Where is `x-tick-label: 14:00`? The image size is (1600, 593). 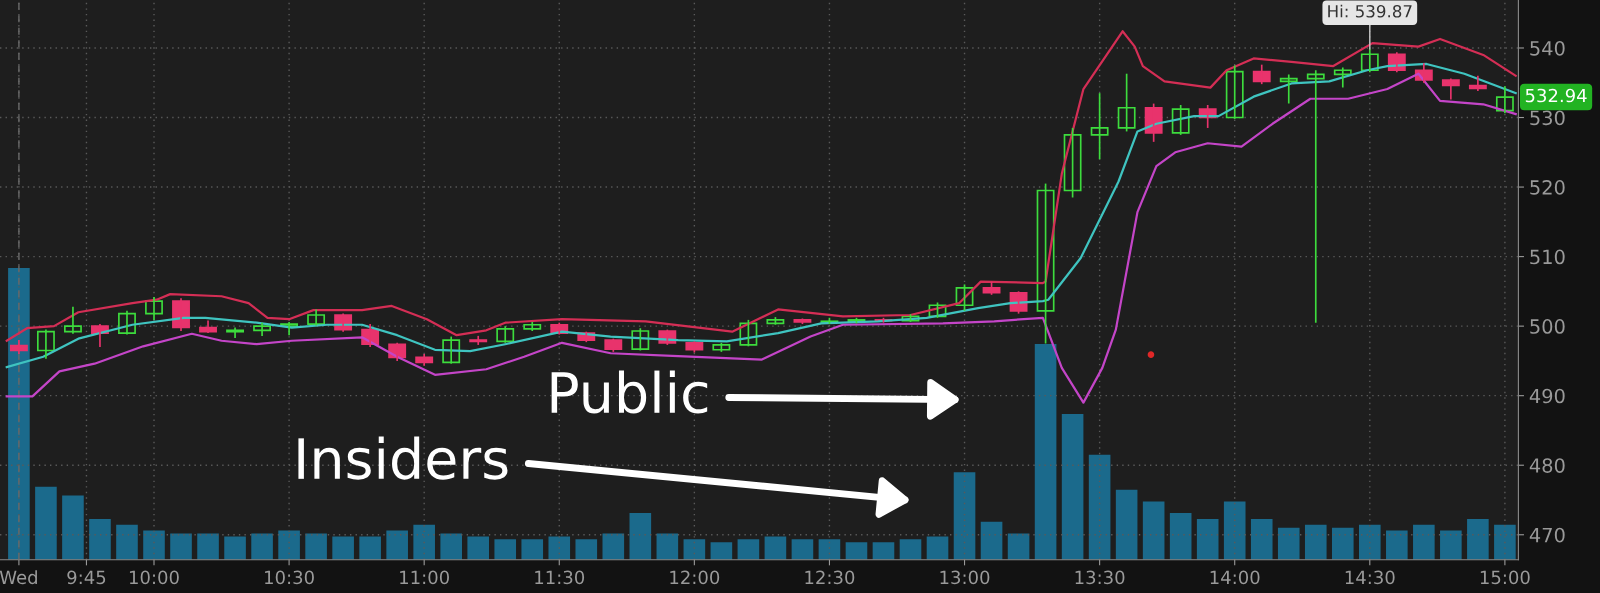
x-tick-label: 14:00 is located at coordinates (1235, 577).